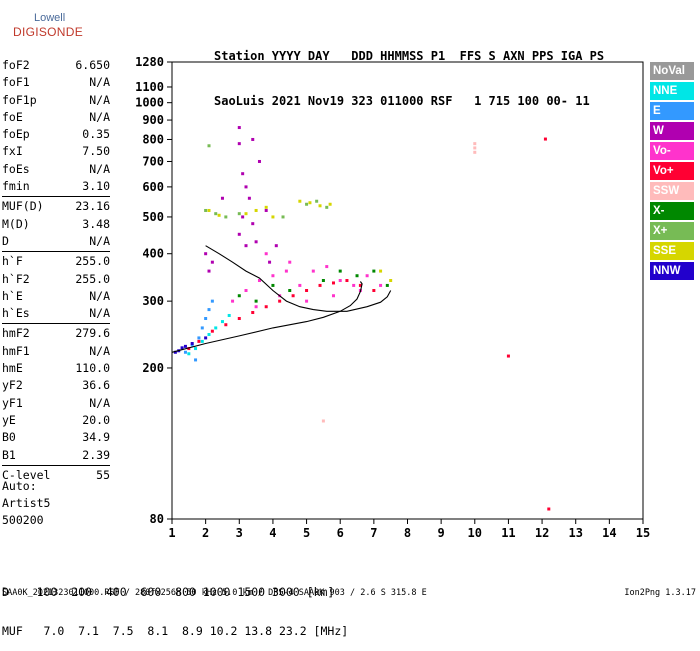 The image size is (700, 651). I want to click on logo-text-digisonde: DIGISONDE, so click(48, 32).